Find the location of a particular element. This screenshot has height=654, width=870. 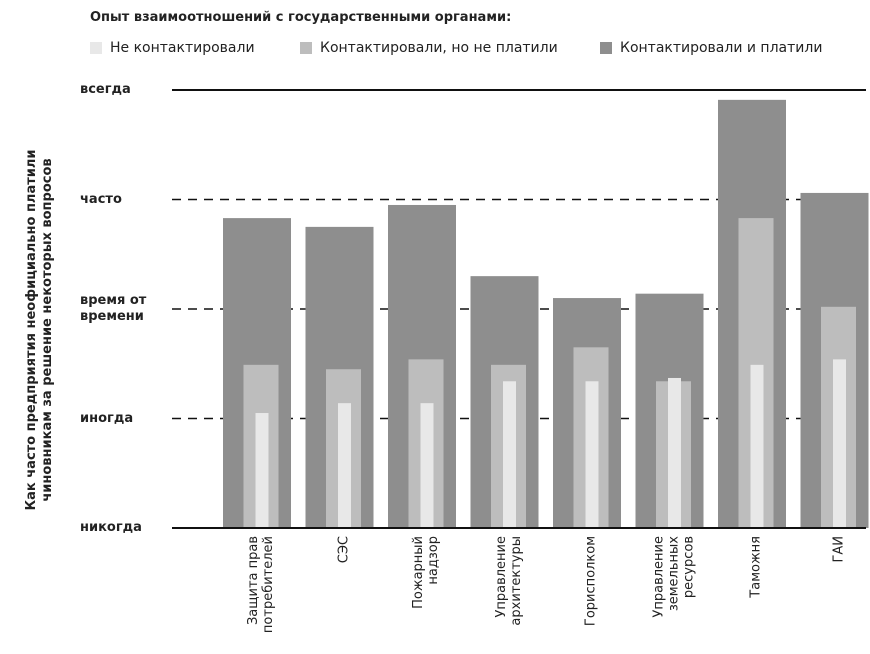

x-tick-label: Таможня is located at coordinates (756, 567).